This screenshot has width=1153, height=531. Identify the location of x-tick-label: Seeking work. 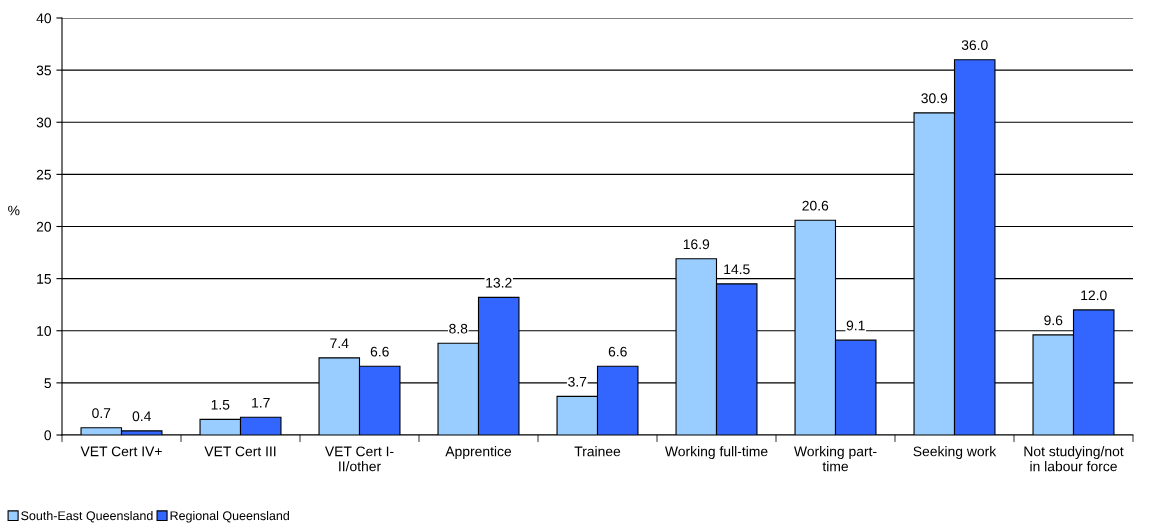
(955, 453).